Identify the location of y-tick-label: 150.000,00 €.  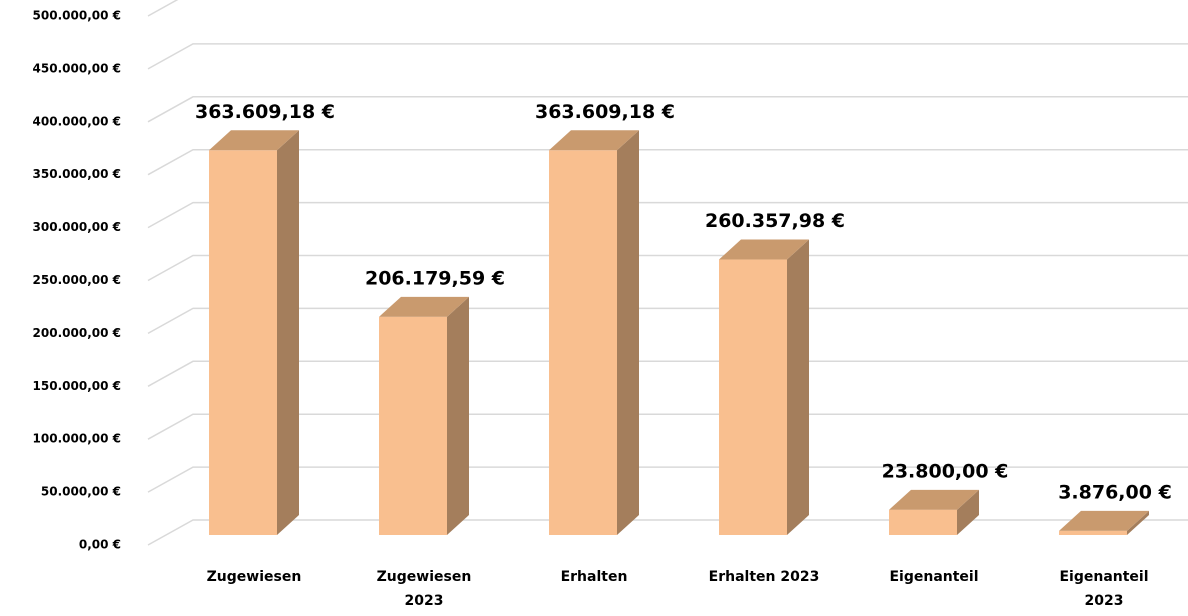
(77, 386).